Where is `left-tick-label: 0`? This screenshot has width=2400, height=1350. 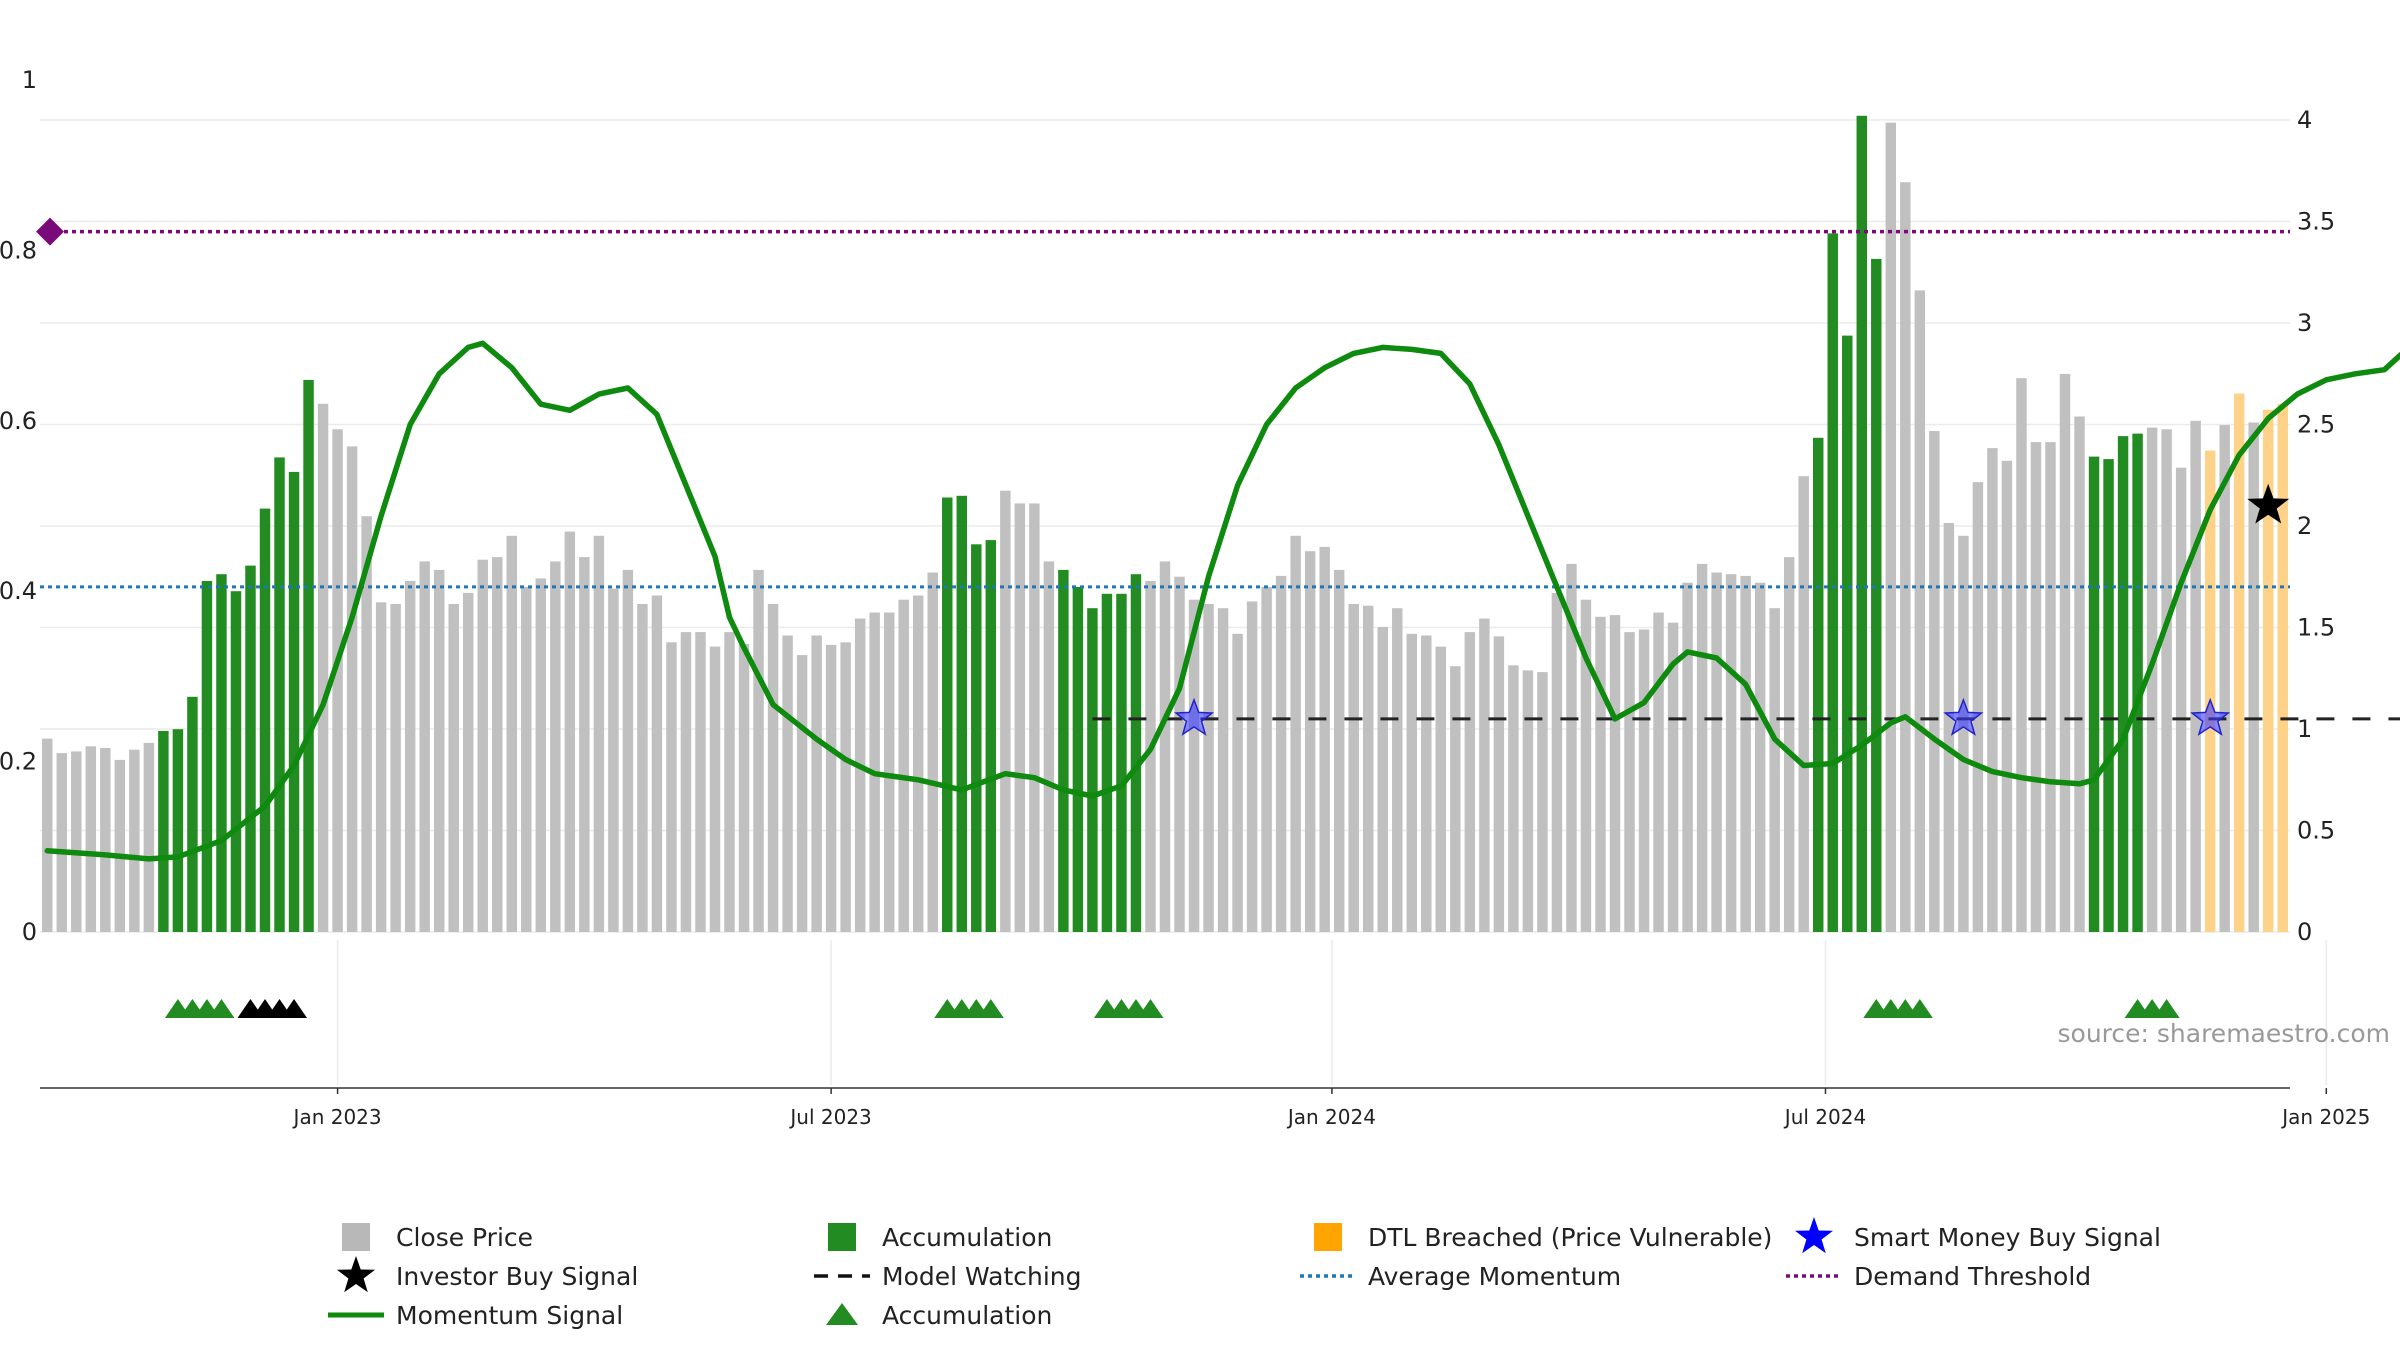
left-tick-label: 0 is located at coordinates (29, 932).